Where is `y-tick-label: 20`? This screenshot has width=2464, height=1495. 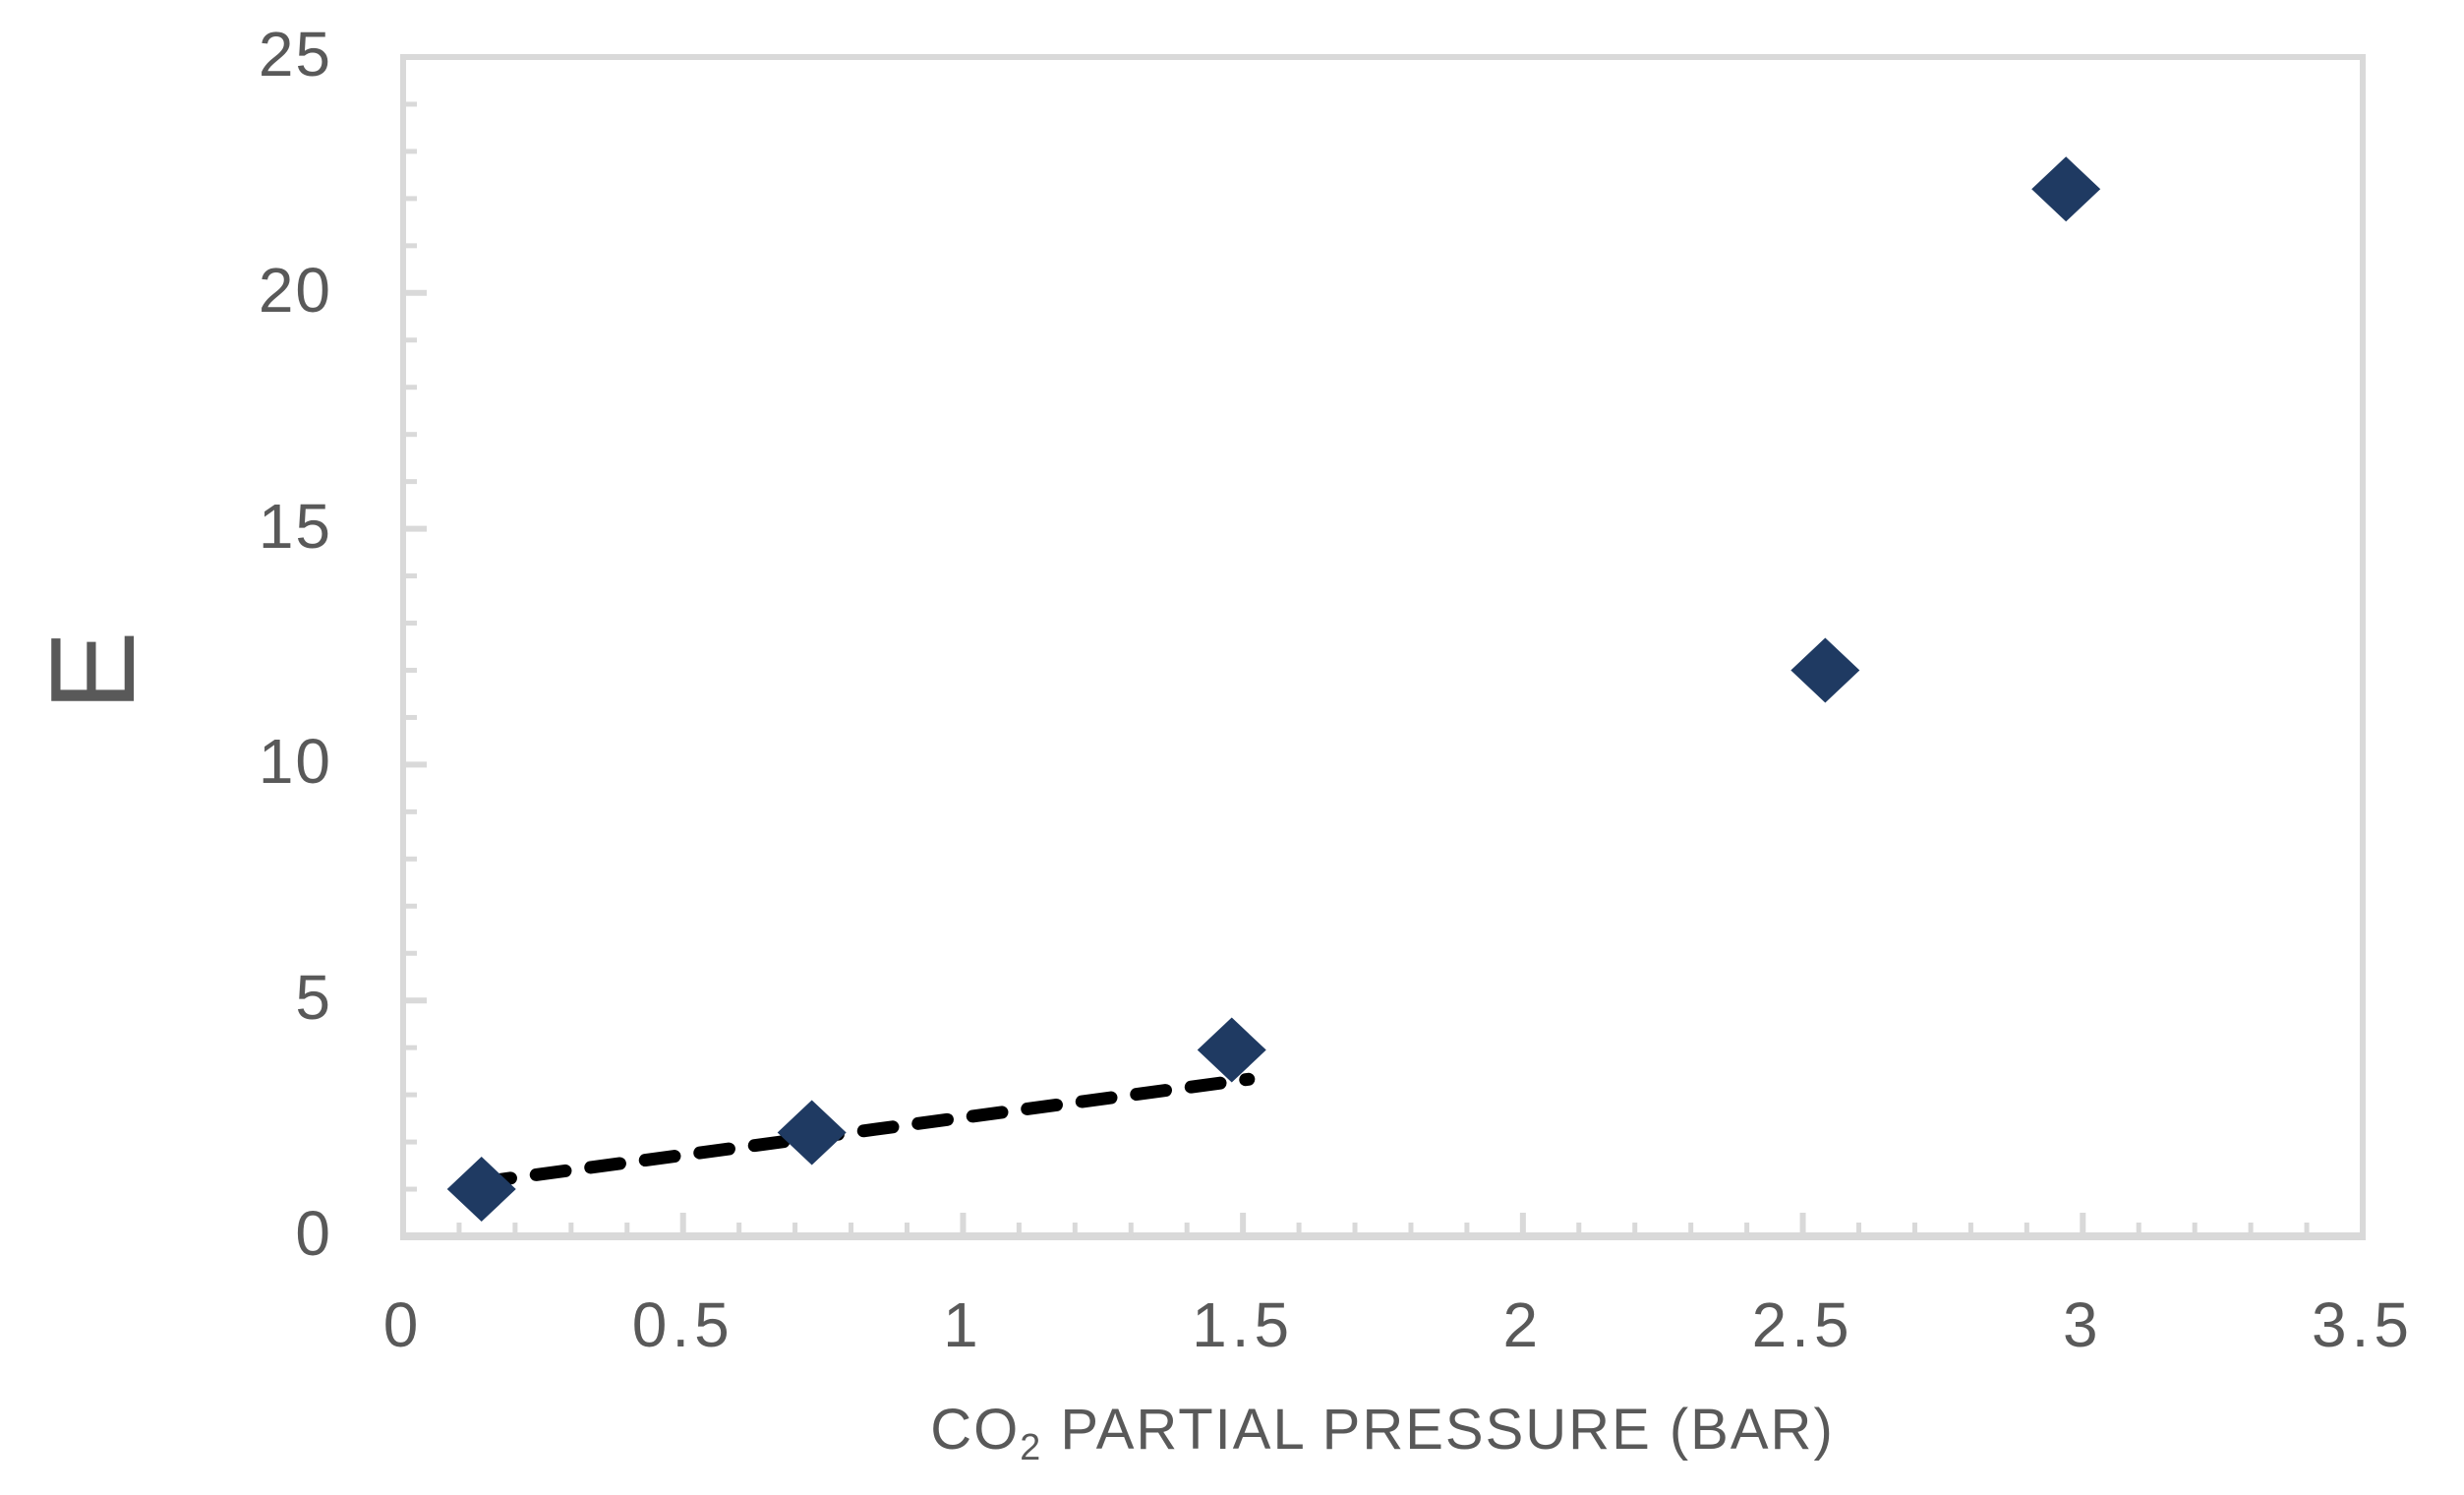
y-tick-label: 20 is located at coordinates (295, 290).